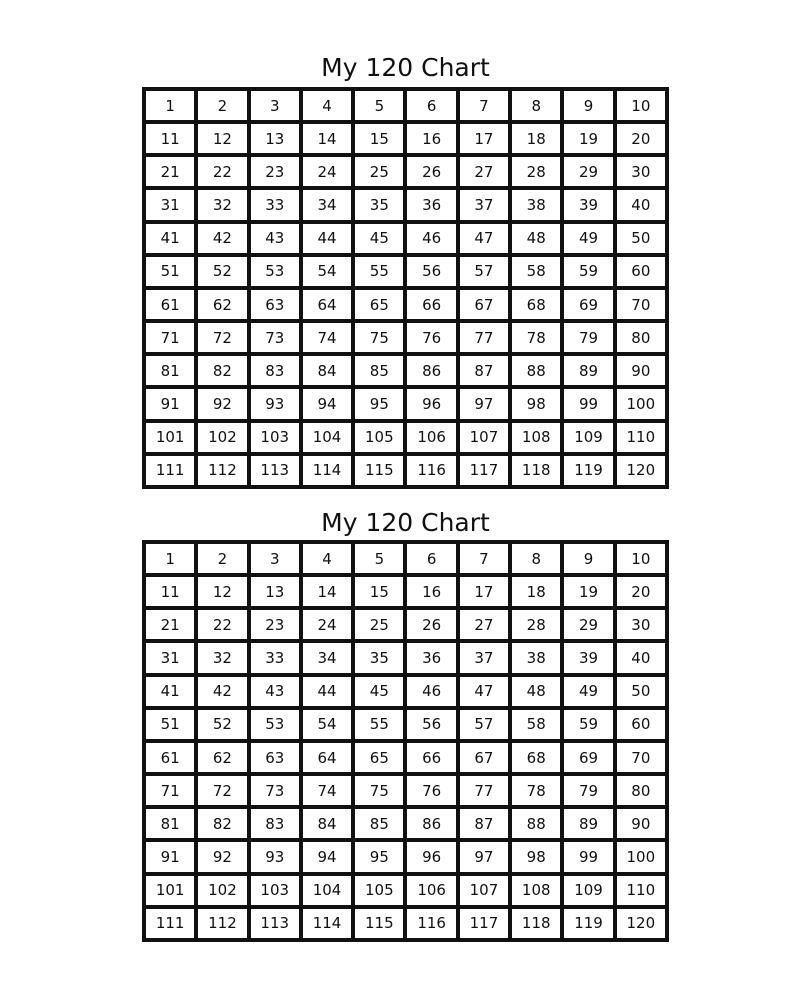 The height and width of the screenshot is (1001, 801). I want to click on grid-row: 31 32 33 34 35 36 37 38 39 40, so click(405, 658).